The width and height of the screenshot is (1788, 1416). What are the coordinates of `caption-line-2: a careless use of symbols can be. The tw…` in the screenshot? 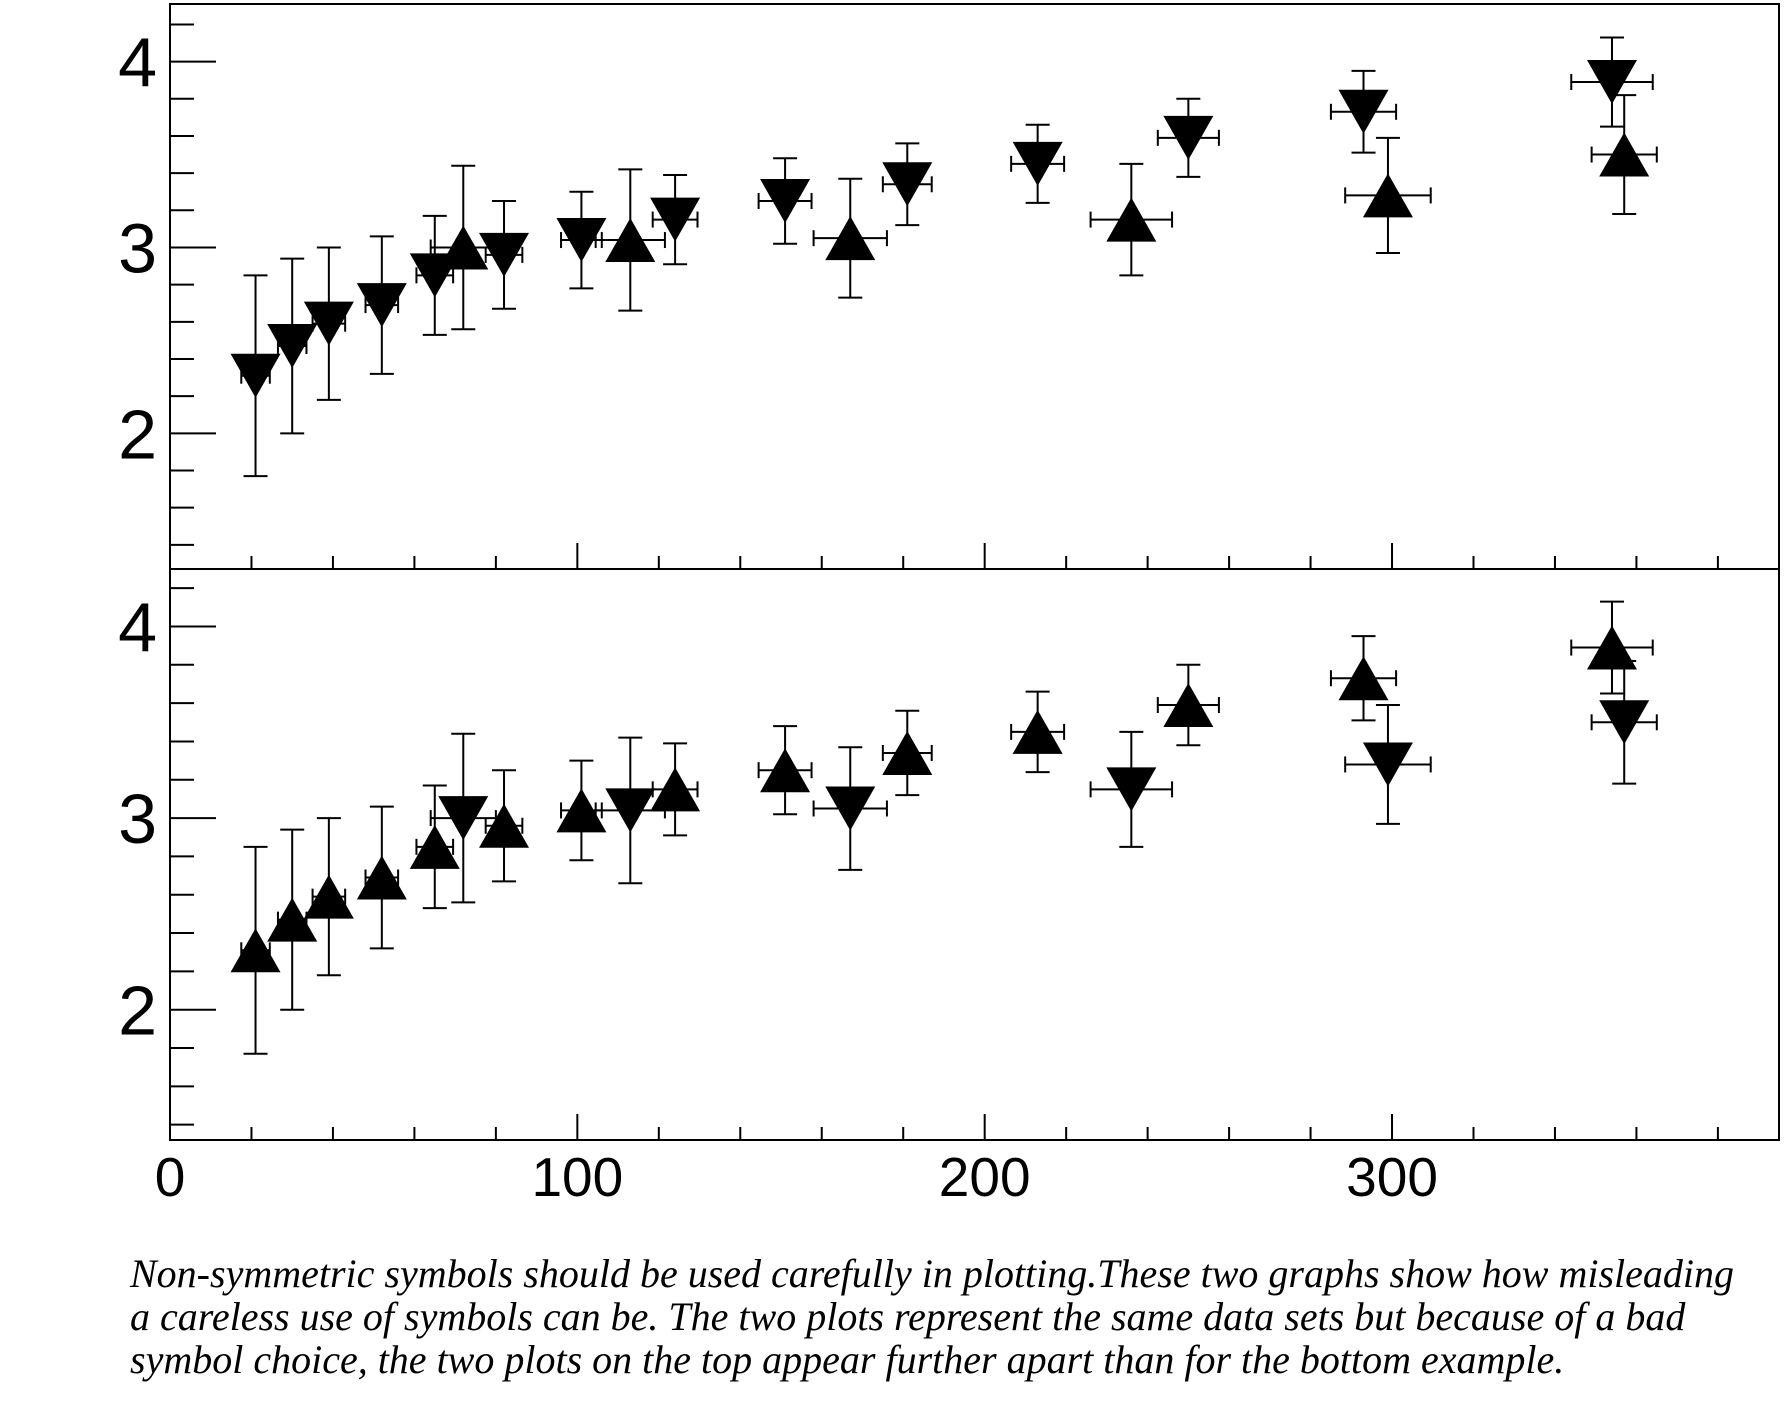 It's located at (908, 1316).